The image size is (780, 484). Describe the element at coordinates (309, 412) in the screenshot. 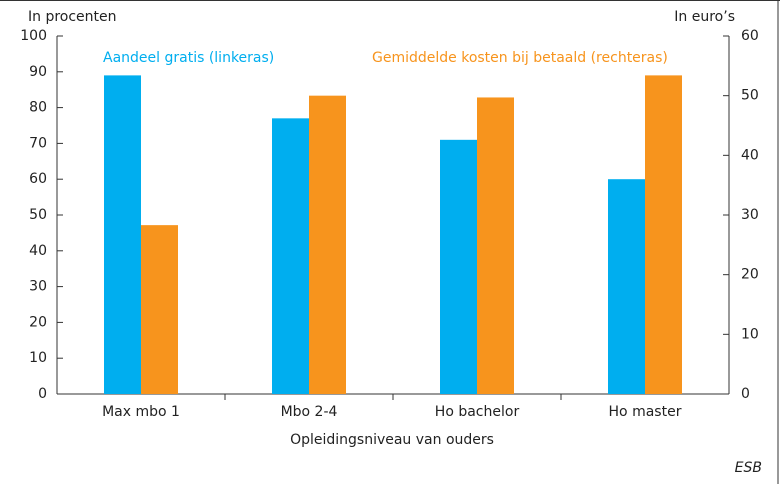

I see `x-tick-label: Mbo 2-4` at that location.